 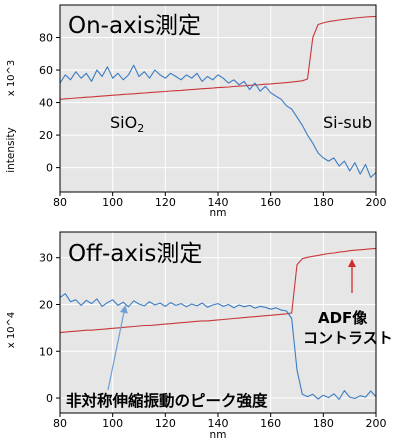 I want to click on on-axis-x-axis-label: nm, so click(x=218, y=213).